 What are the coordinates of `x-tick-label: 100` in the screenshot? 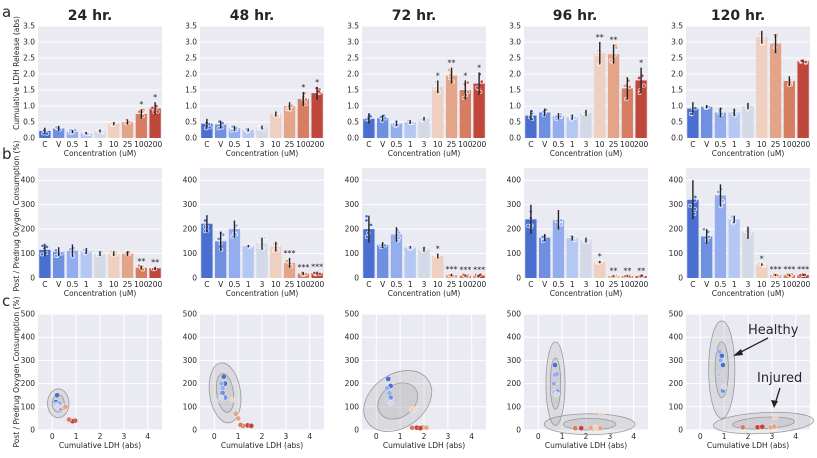 It's located at (141, 144).